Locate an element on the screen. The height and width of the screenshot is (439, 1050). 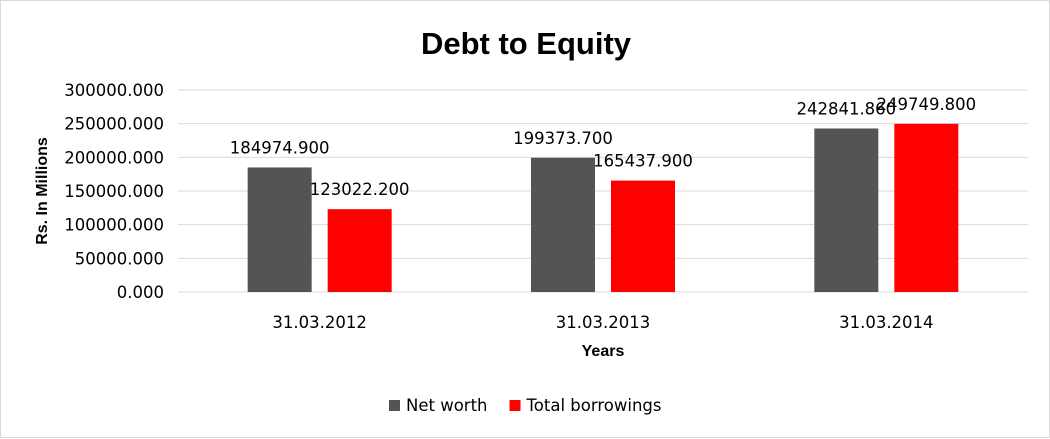
x-tick-label: 31.03.2013 is located at coordinates (603, 322).